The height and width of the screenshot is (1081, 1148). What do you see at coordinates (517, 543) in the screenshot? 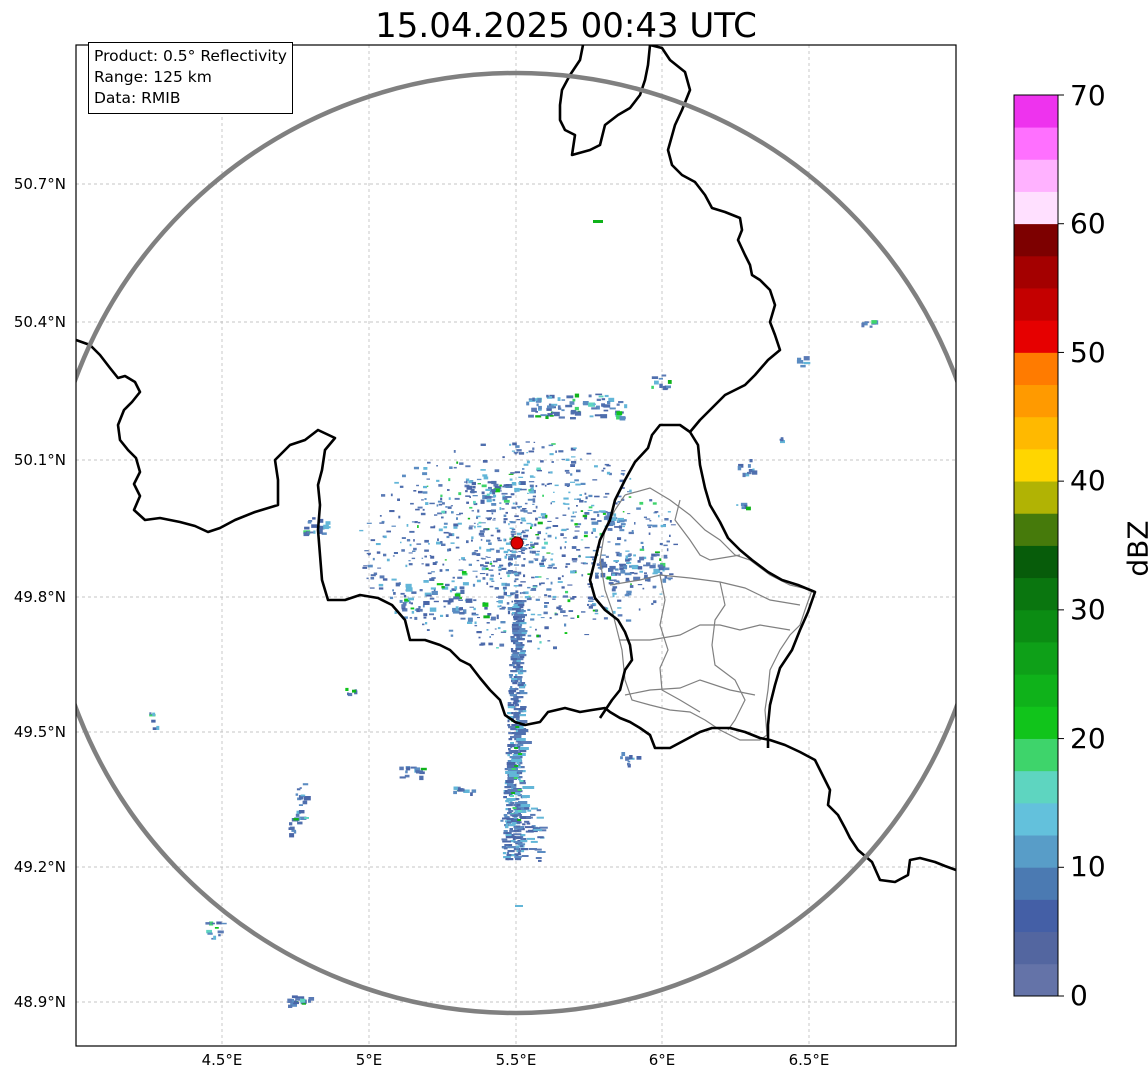
I see `radar-site-marker` at bounding box center [517, 543].